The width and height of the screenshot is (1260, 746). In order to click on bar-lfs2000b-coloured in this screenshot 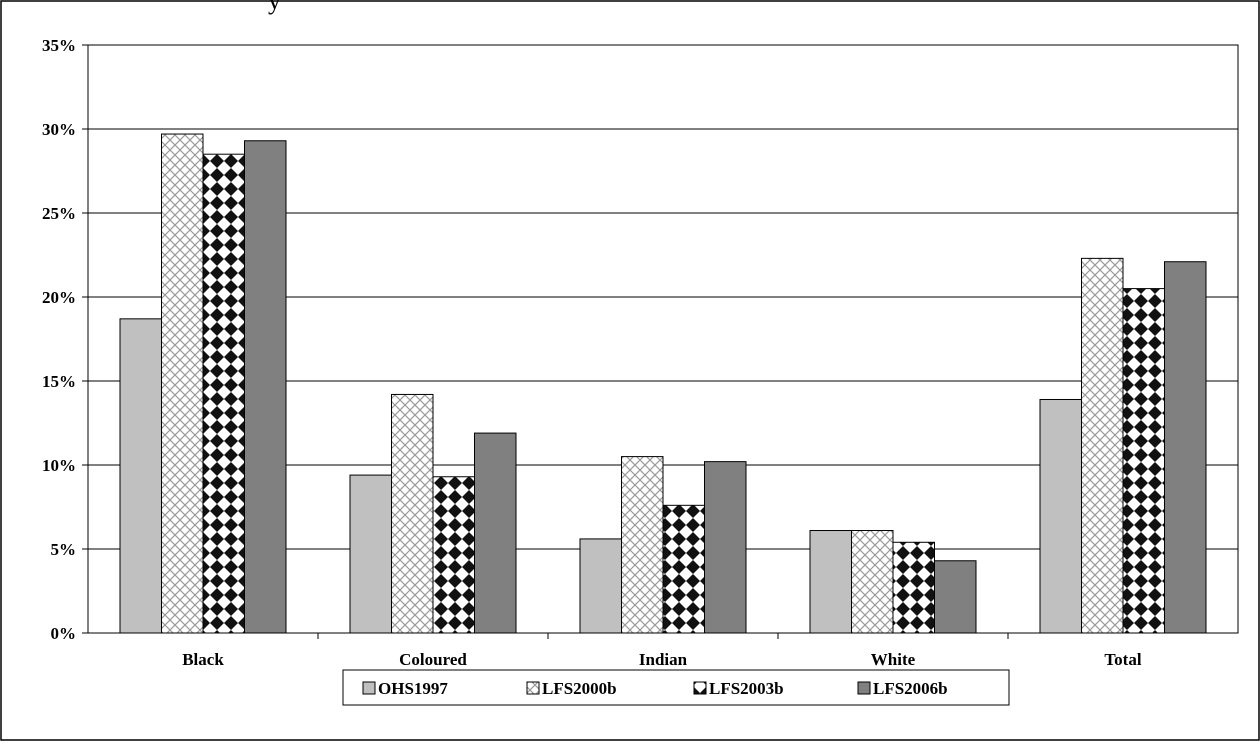, I will do `click(412, 513)`.